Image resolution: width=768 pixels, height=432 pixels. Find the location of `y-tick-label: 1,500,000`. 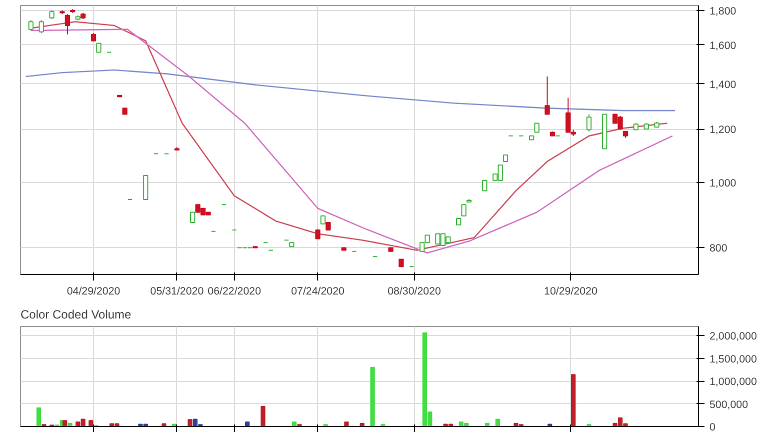

y-tick-label: 1,500,000 is located at coordinates (733, 359).